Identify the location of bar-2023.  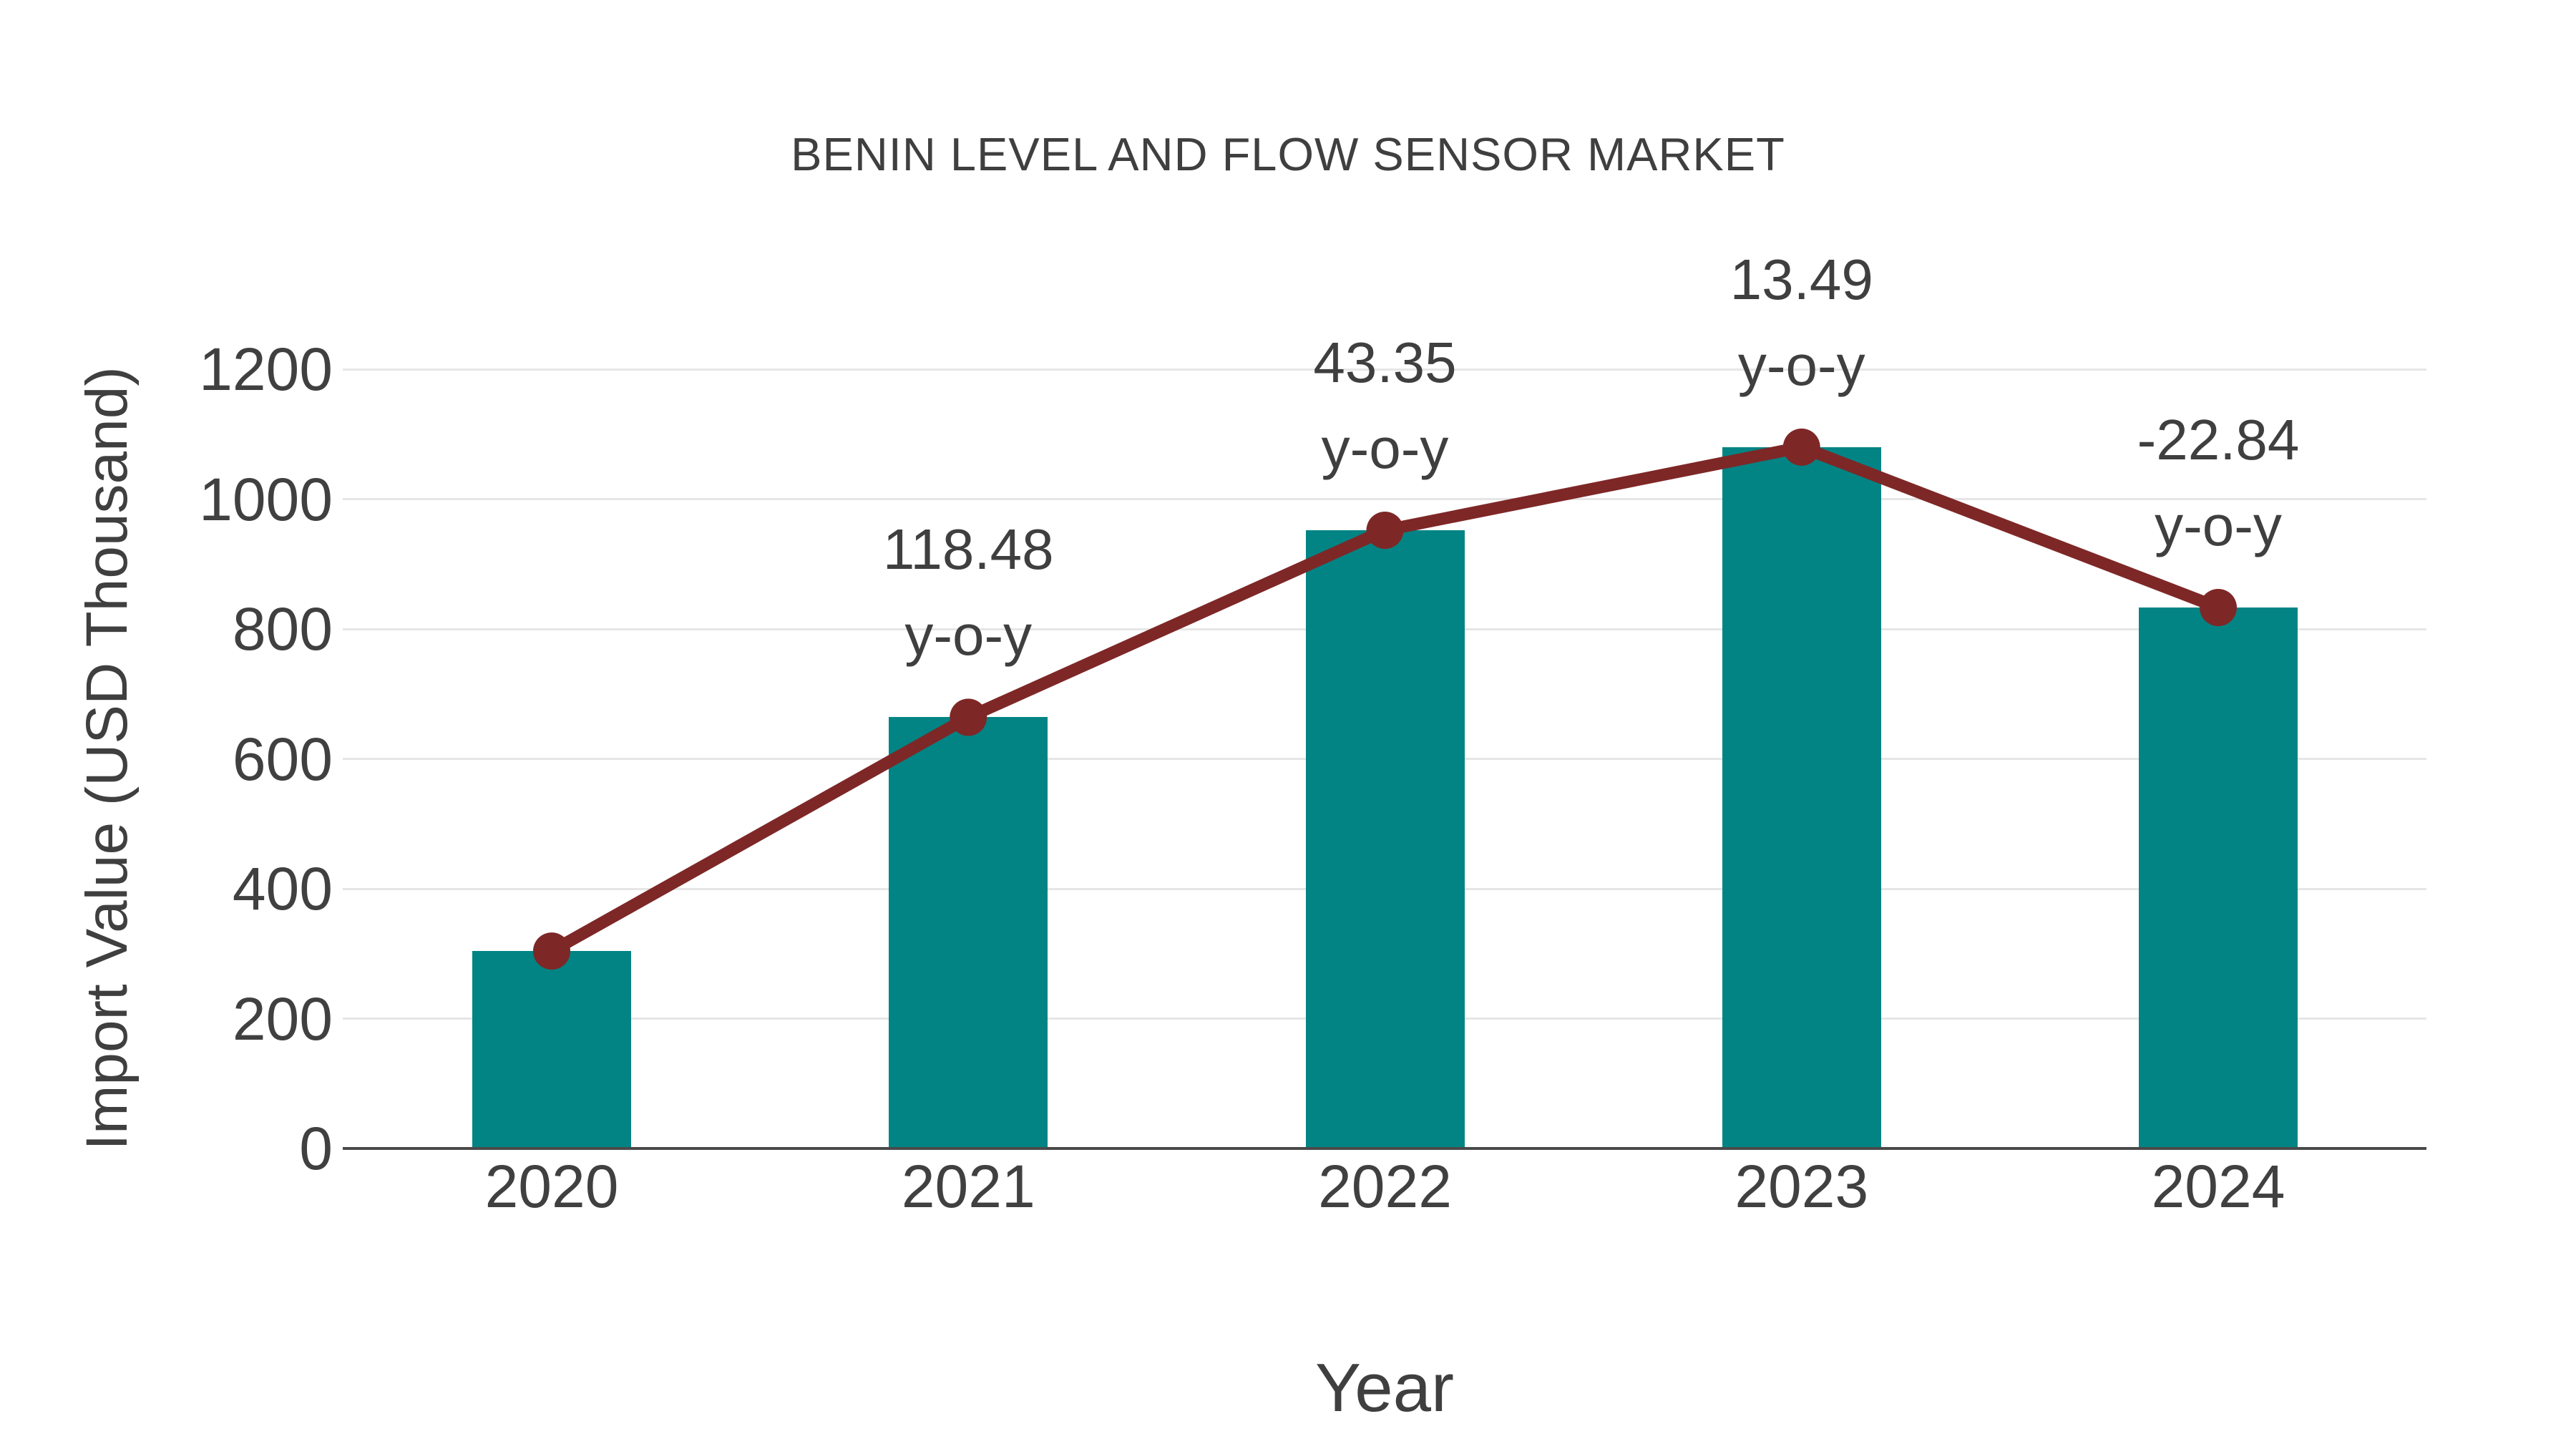
(1801, 797).